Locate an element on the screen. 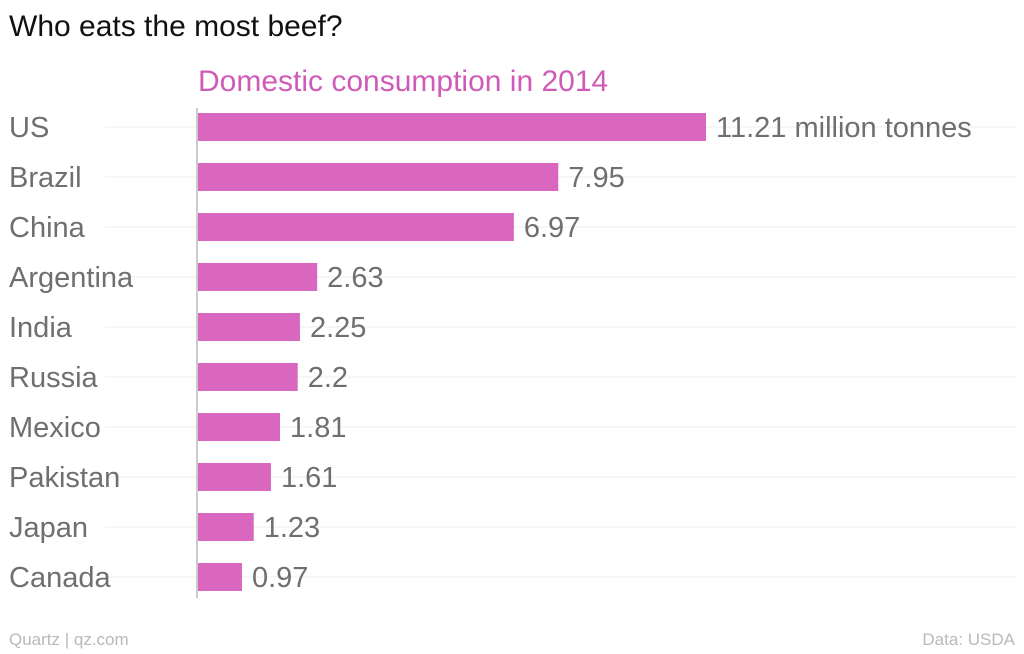 This screenshot has width=1024, height=654. value-label: 2.63 is located at coordinates (355, 278).